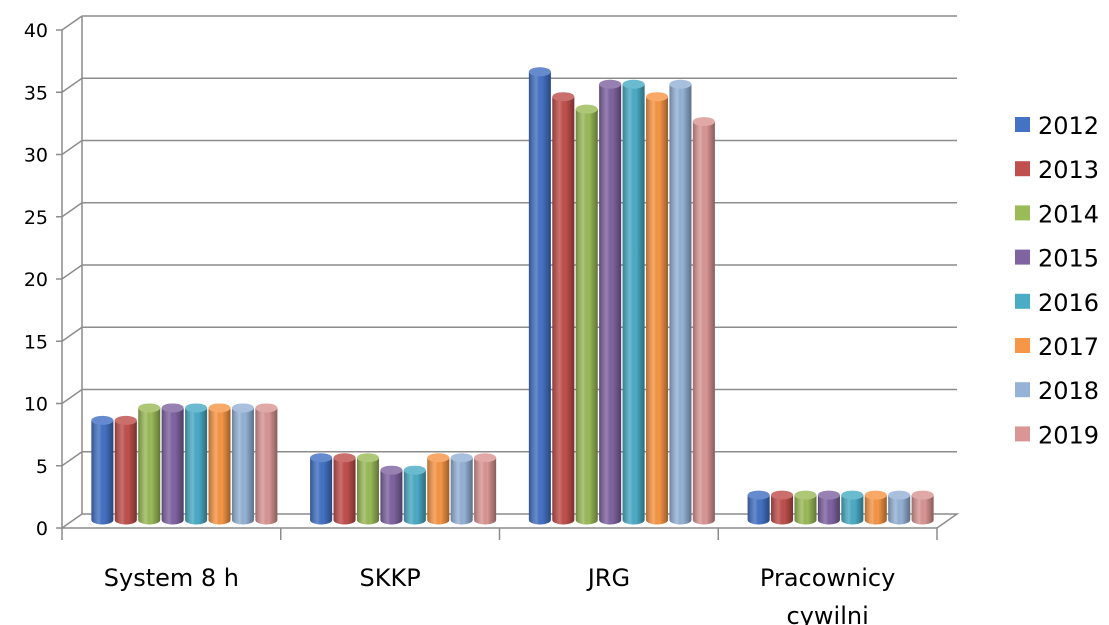  I want to click on legend-item: 2012, so click(1057, 126).